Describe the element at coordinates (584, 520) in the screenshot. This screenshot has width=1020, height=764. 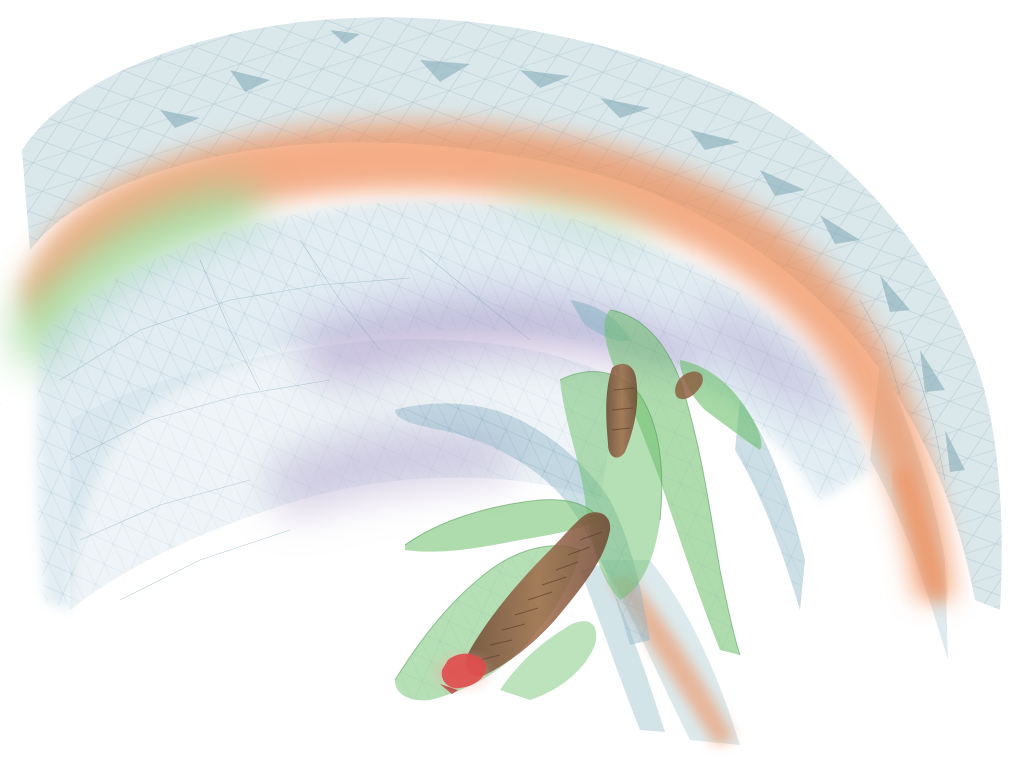
I see `brown-core-layer` at that location.